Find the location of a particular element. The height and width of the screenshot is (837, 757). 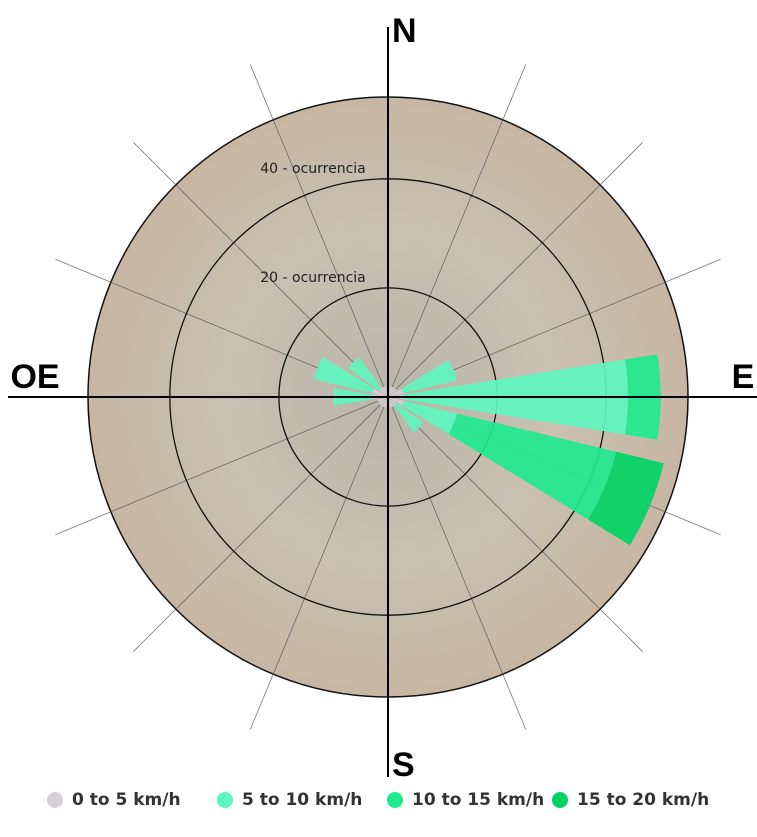

direction-label: N is located at coordinates (404, 31).